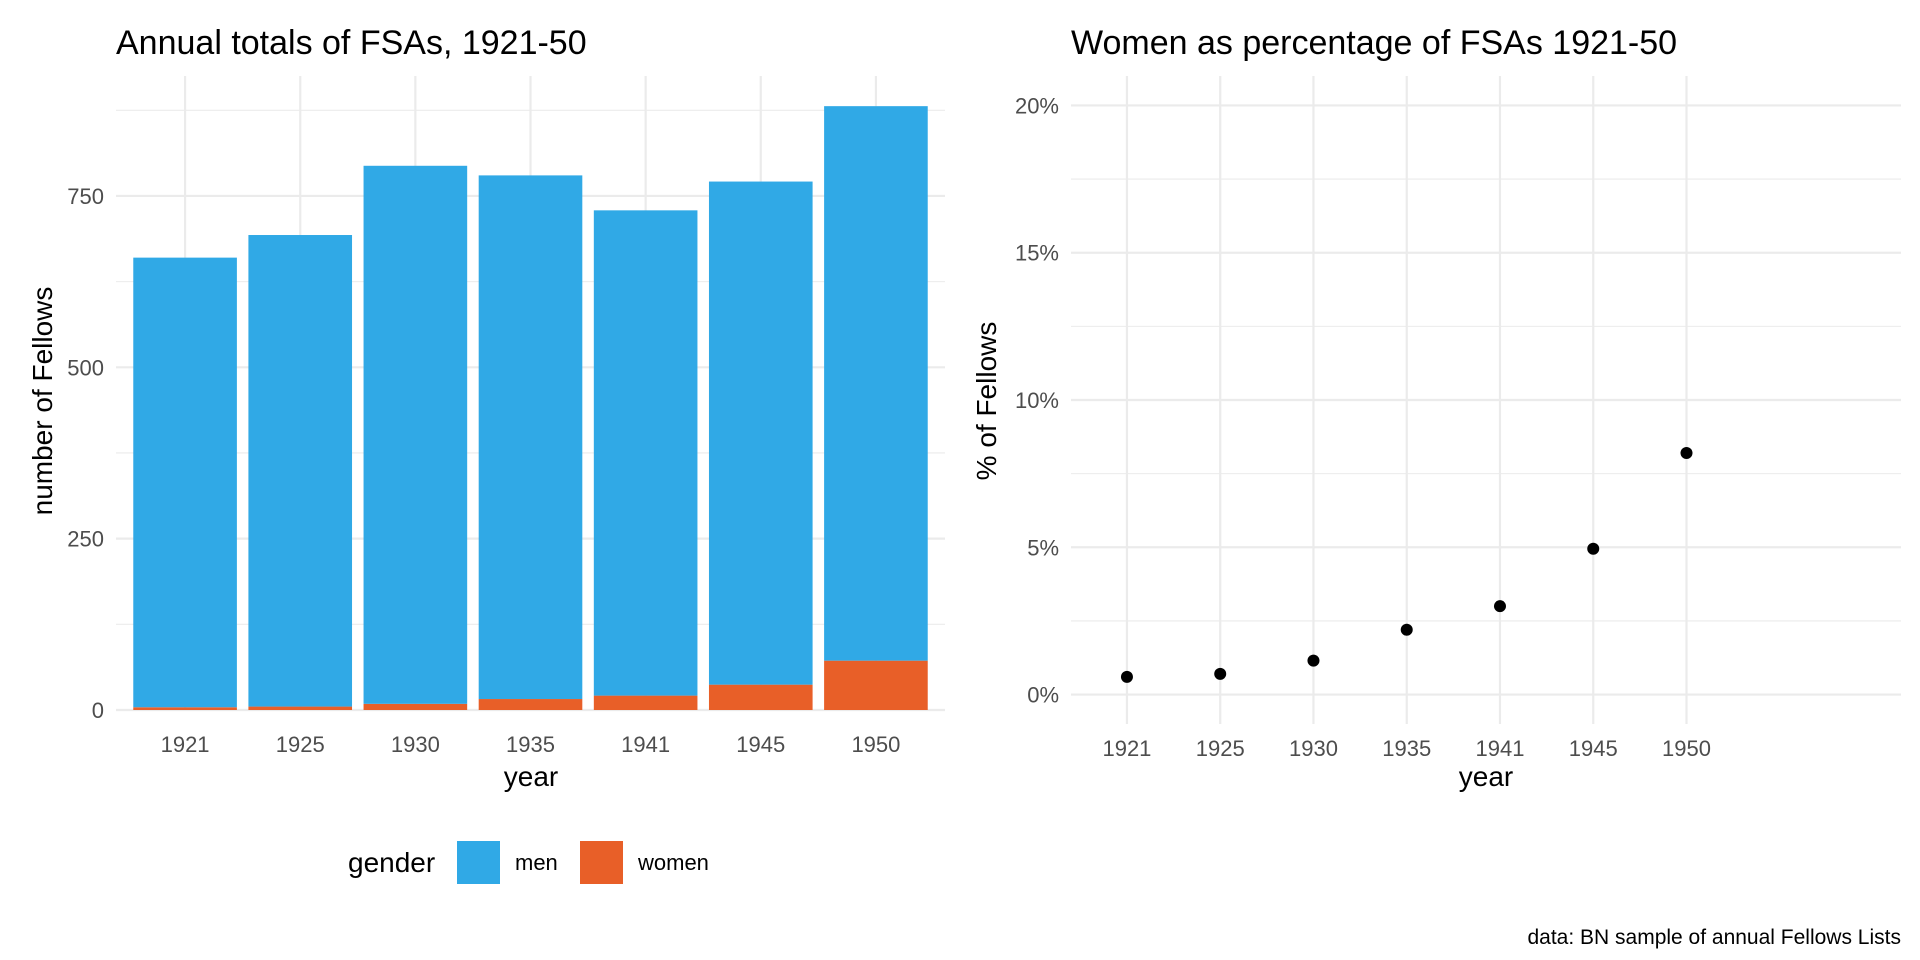 Image resolution: width=1920 pixels, height=960 pixels. What do you see at coordinates (1686, 453) in the screenshot?
I see `scatter-point-1950` at bounding box center [1686, 453].